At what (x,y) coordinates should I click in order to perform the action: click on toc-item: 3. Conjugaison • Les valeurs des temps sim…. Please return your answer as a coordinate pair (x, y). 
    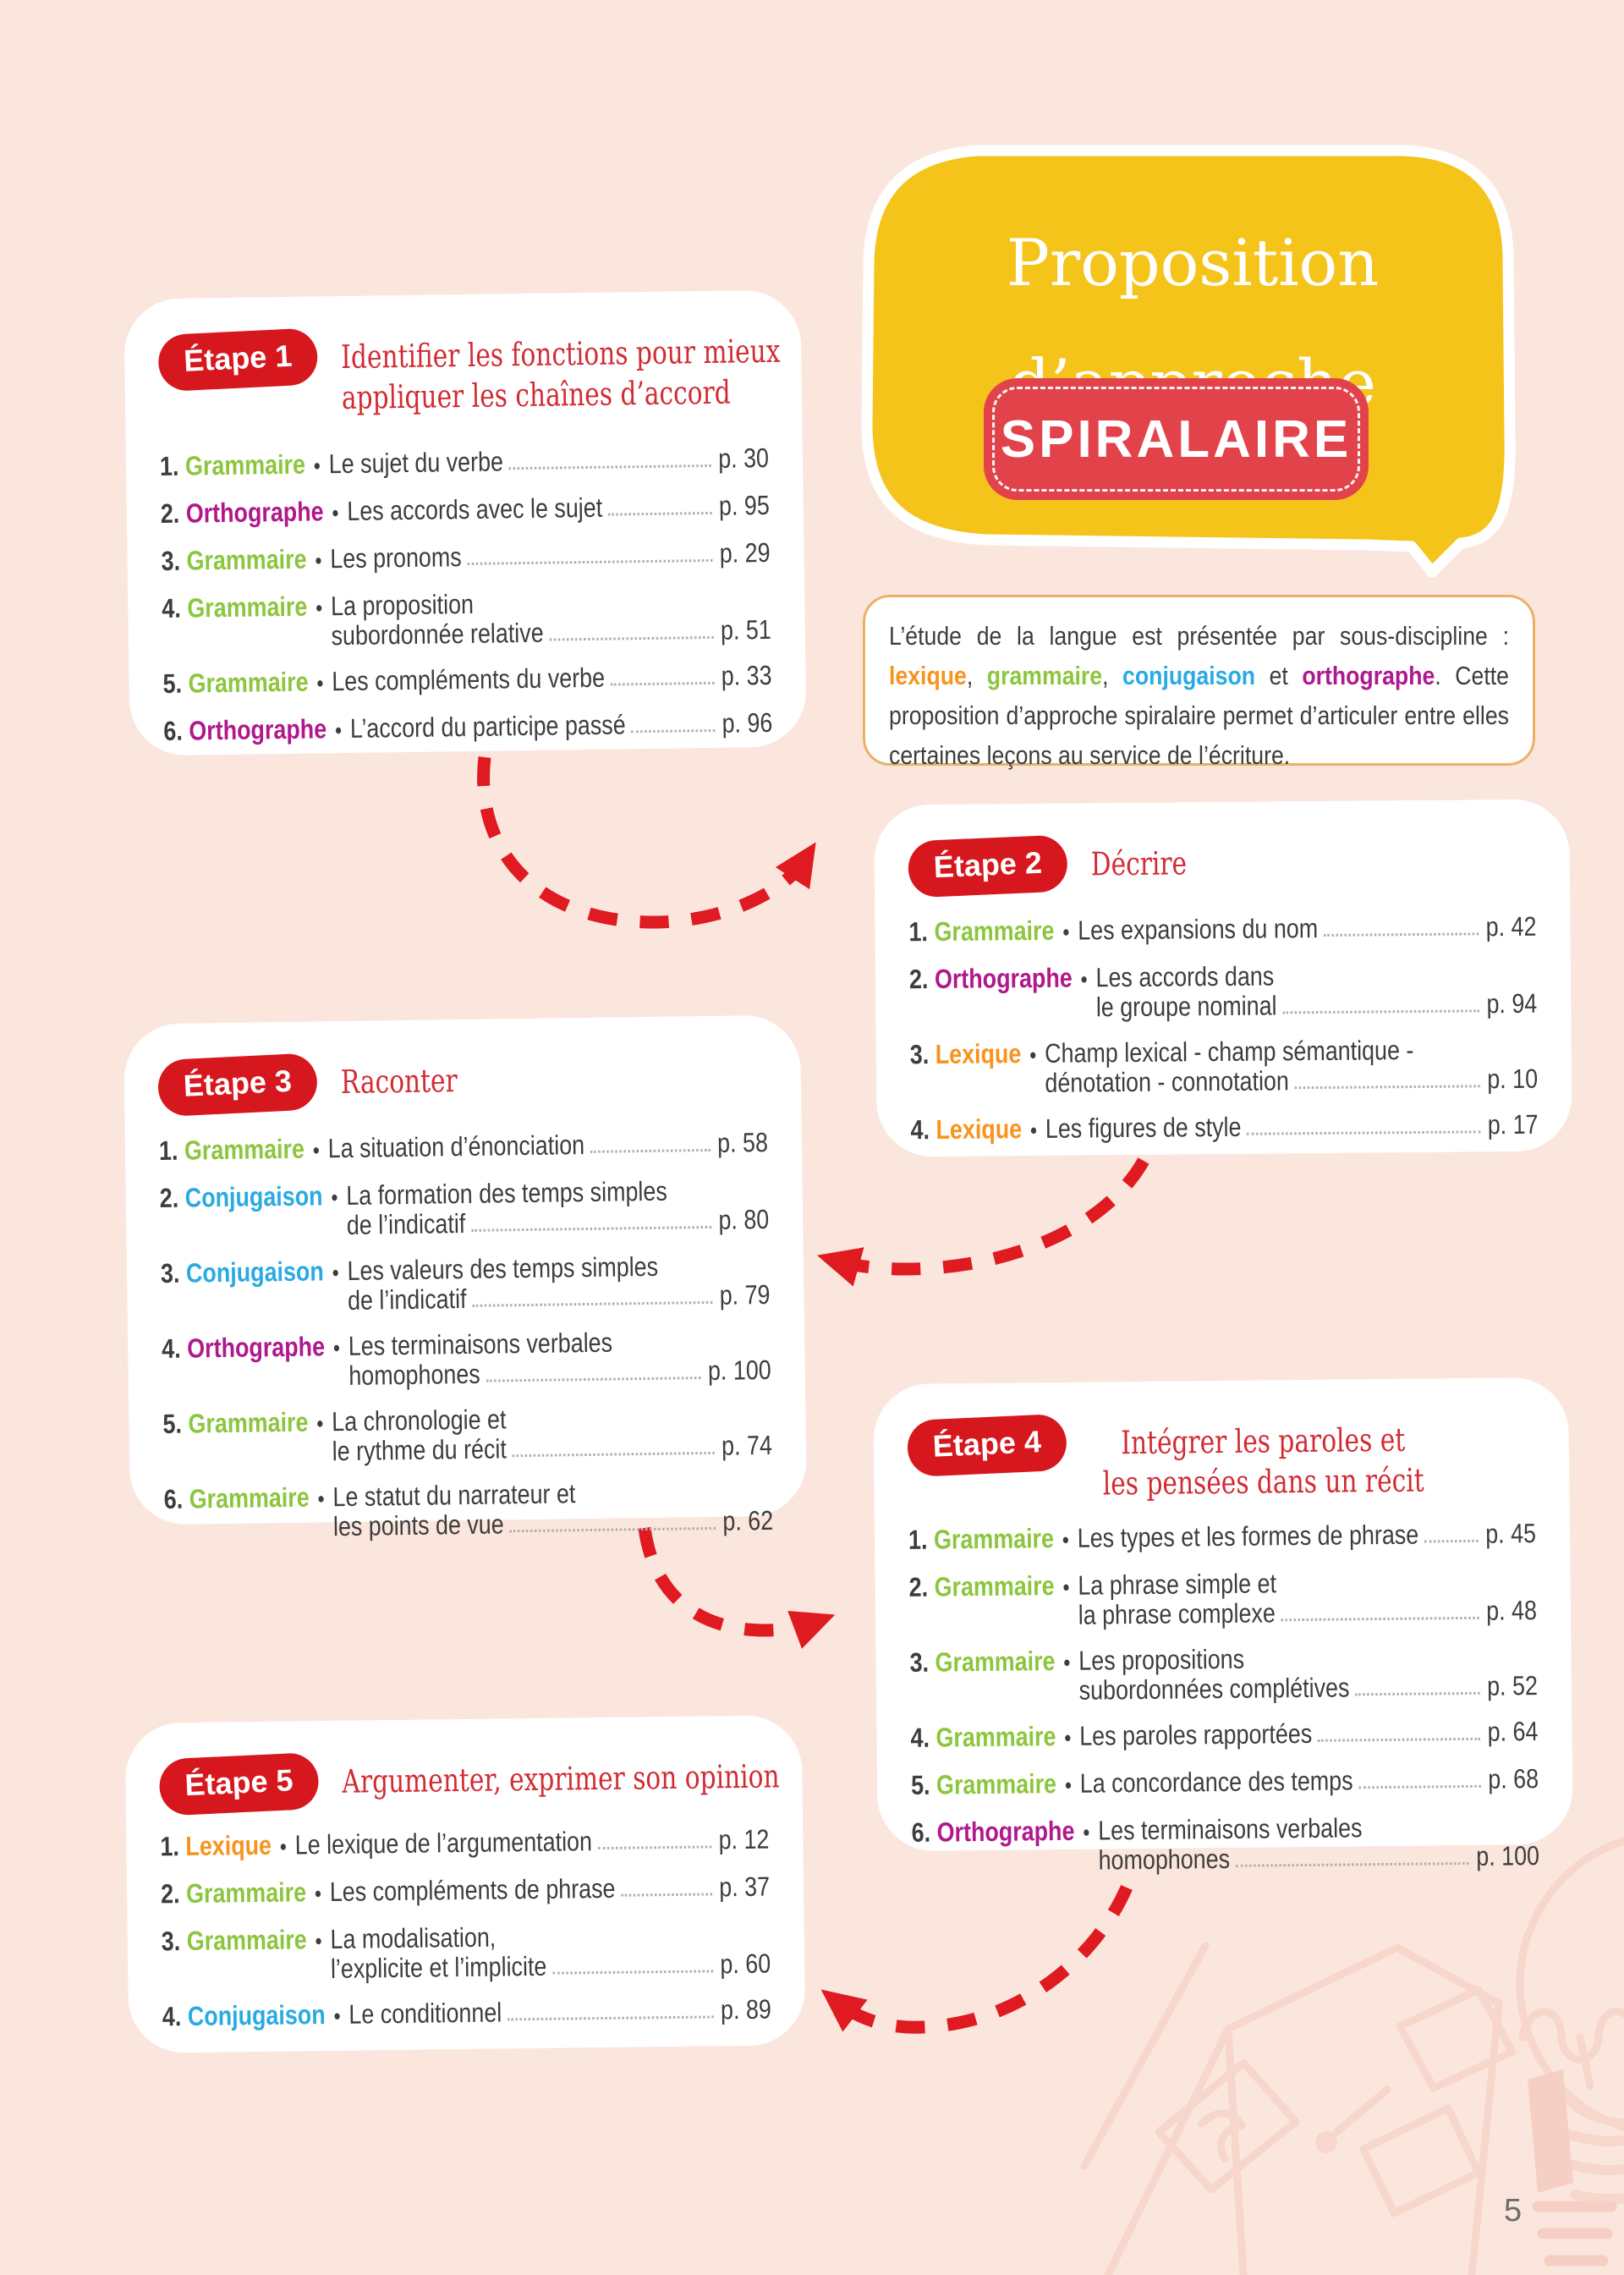
    Looking at the image, I should click on (466, 1284).